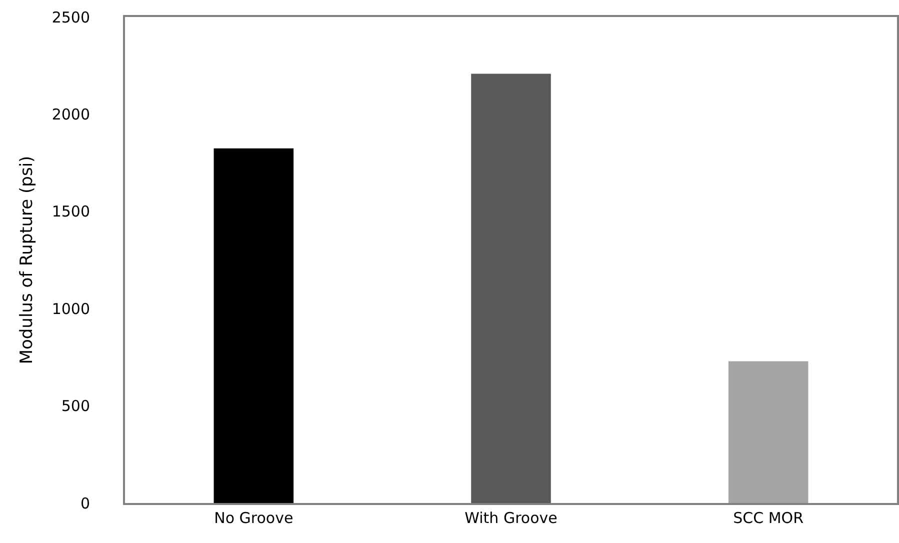 Image resolution: width=899 pixels, height=543 pixels. Describe the element at coordinates (26, 260) in the screenshot. I see `y-axis-title: Modulus of Rupture (psi)` at that location.